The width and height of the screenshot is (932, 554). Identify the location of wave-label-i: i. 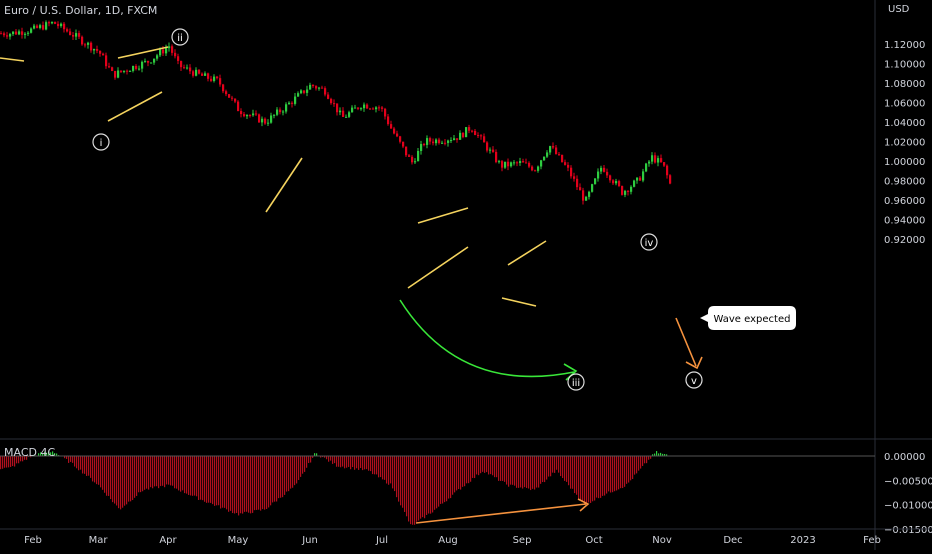
(101, 142).